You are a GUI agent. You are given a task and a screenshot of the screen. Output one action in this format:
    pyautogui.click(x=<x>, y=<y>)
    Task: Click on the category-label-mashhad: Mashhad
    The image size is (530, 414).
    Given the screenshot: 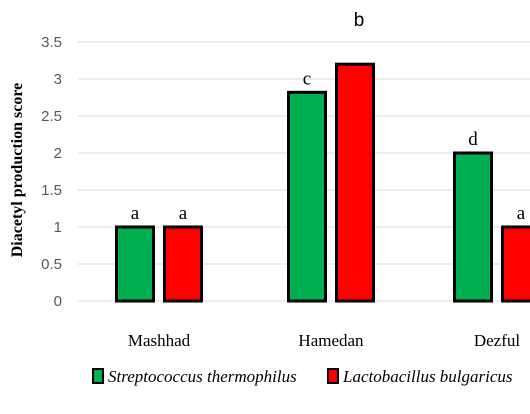 What is the action you would take?
    pyautogui.click(x=159, y=340)
    